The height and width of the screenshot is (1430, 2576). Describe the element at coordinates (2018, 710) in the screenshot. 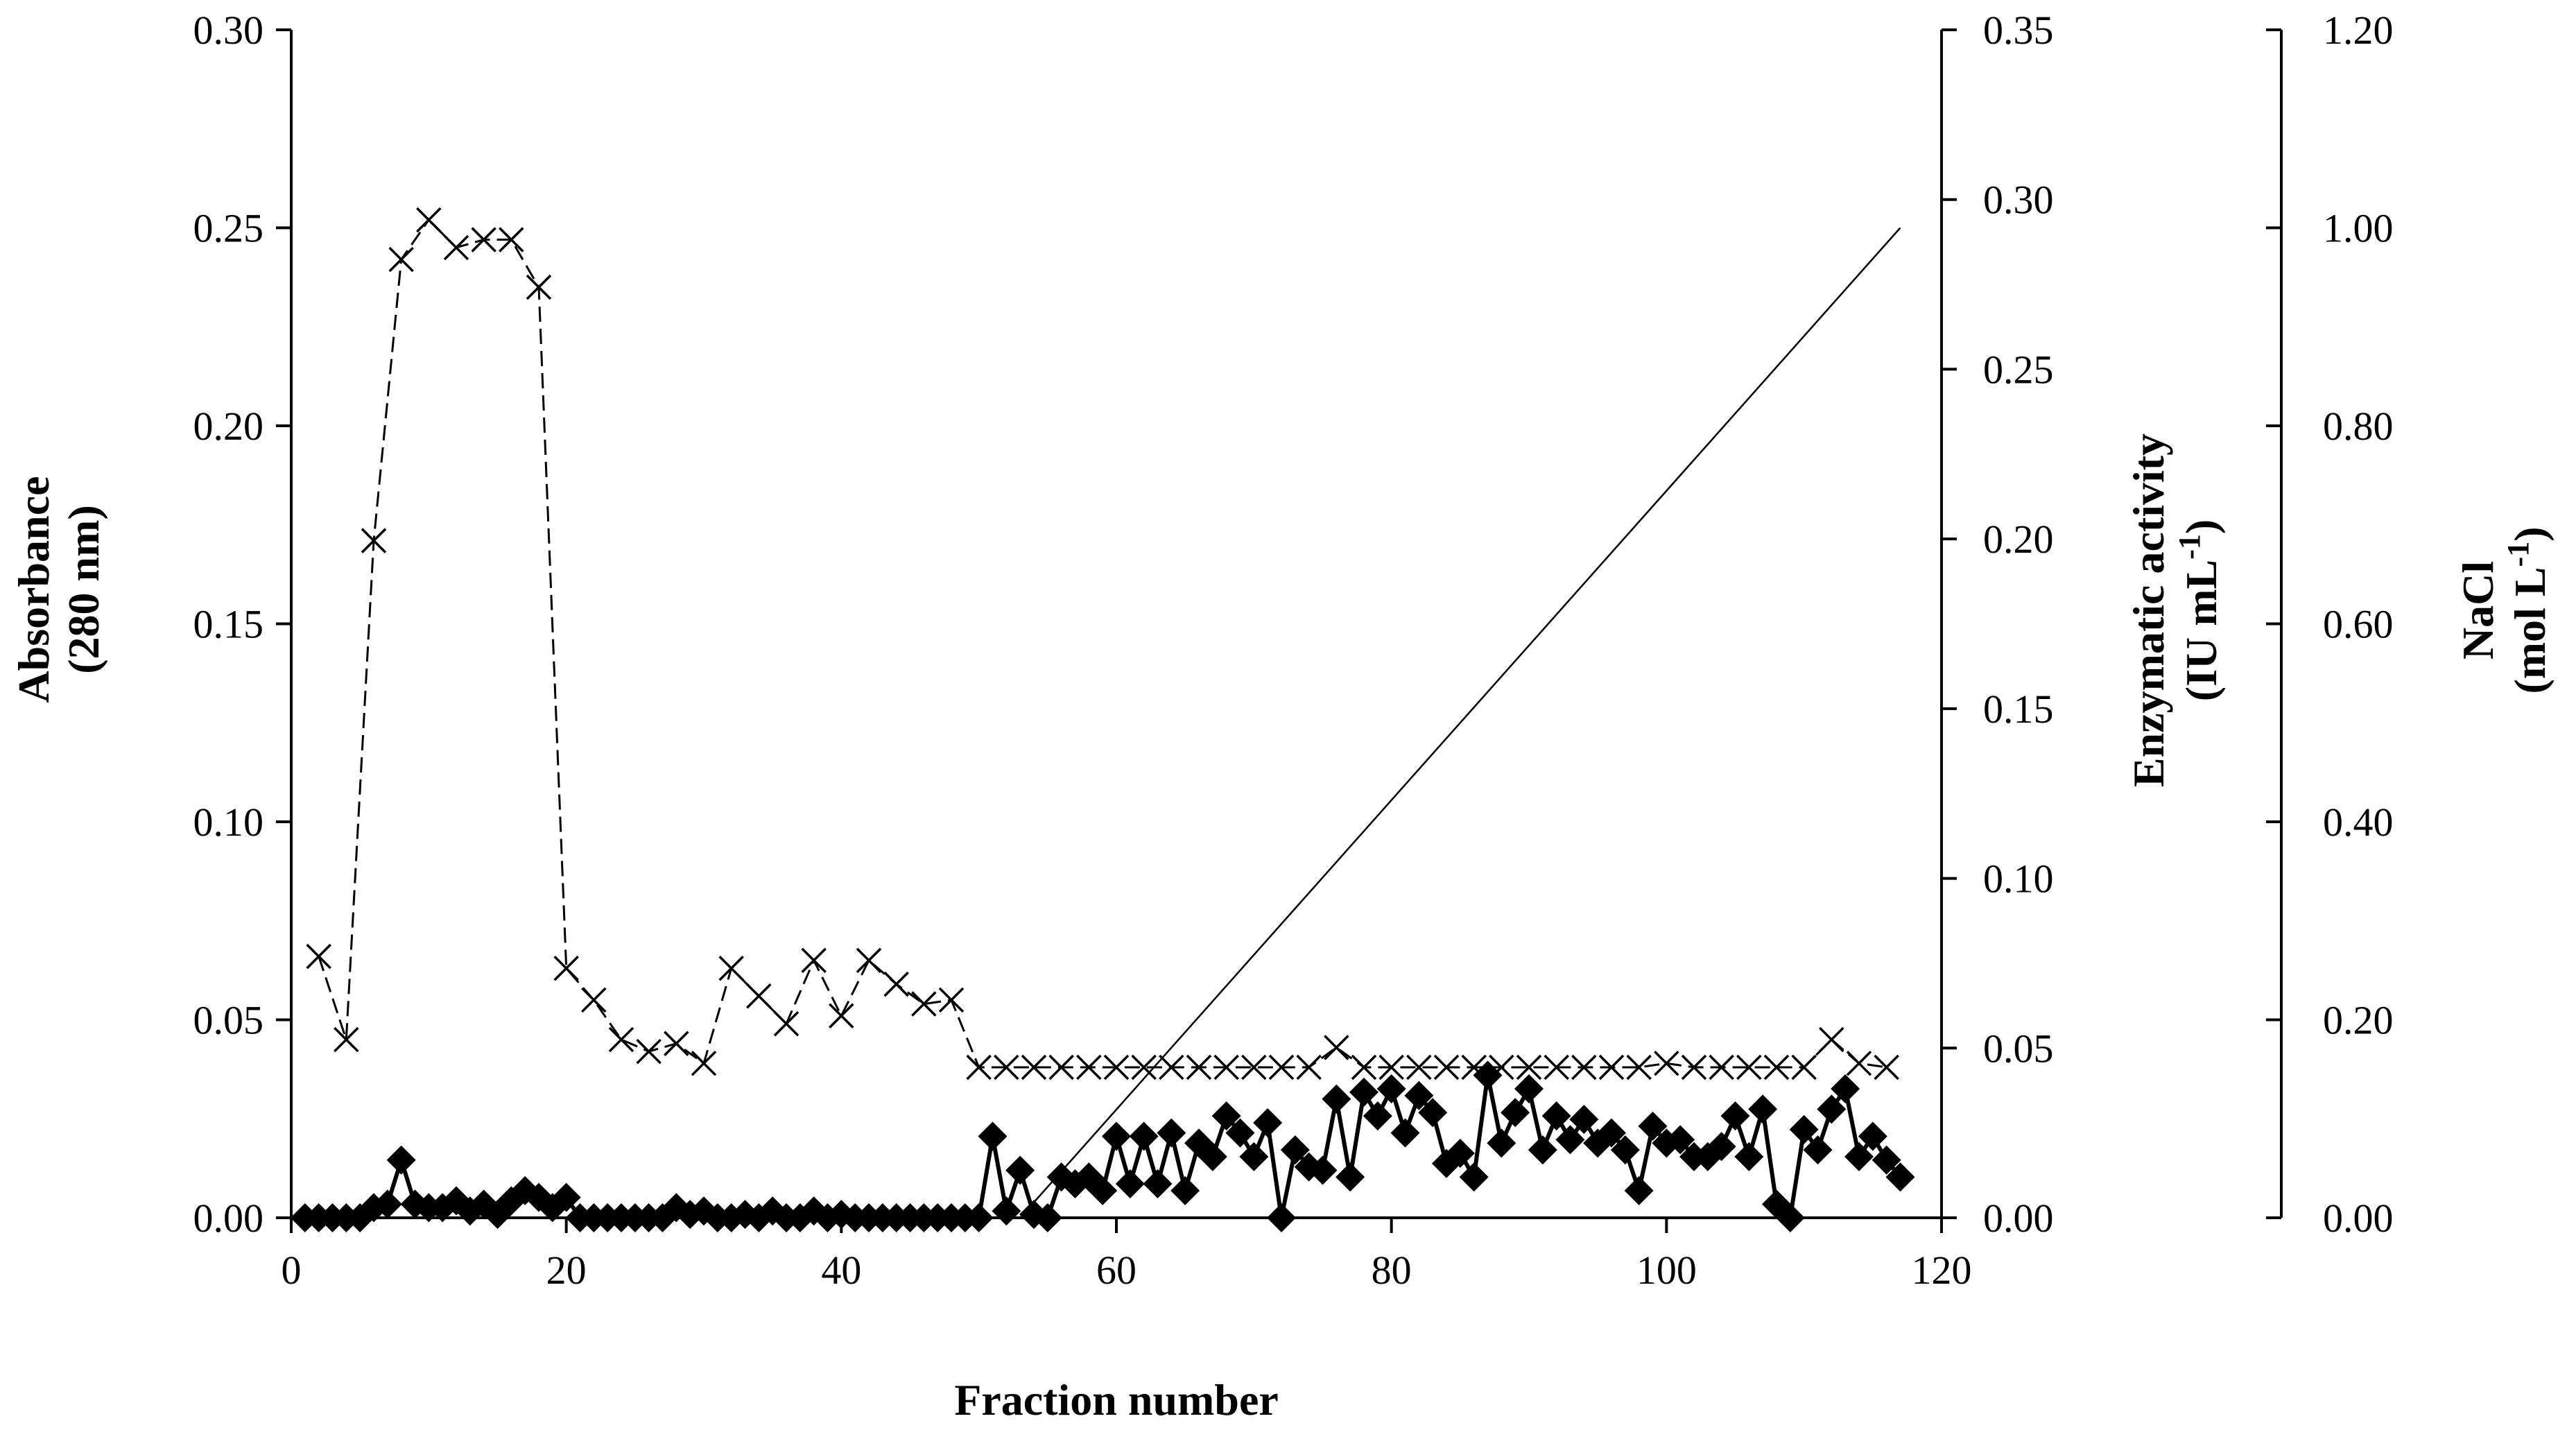

I see `right1-tick-label: 0.15` at that location.